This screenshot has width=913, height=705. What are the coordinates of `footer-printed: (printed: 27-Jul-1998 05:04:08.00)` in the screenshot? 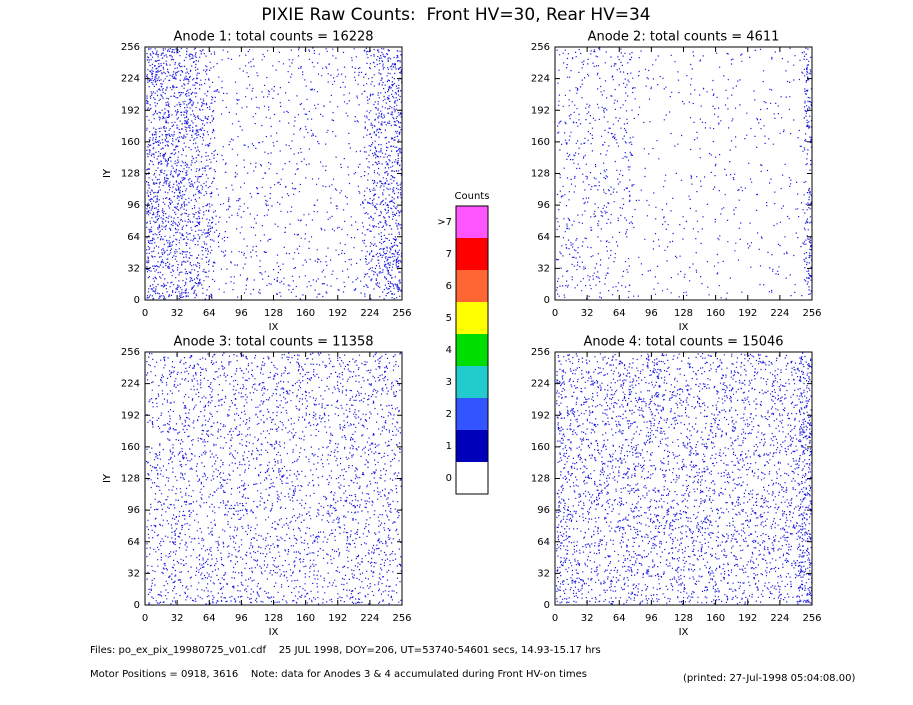 It's located at (769, 678).